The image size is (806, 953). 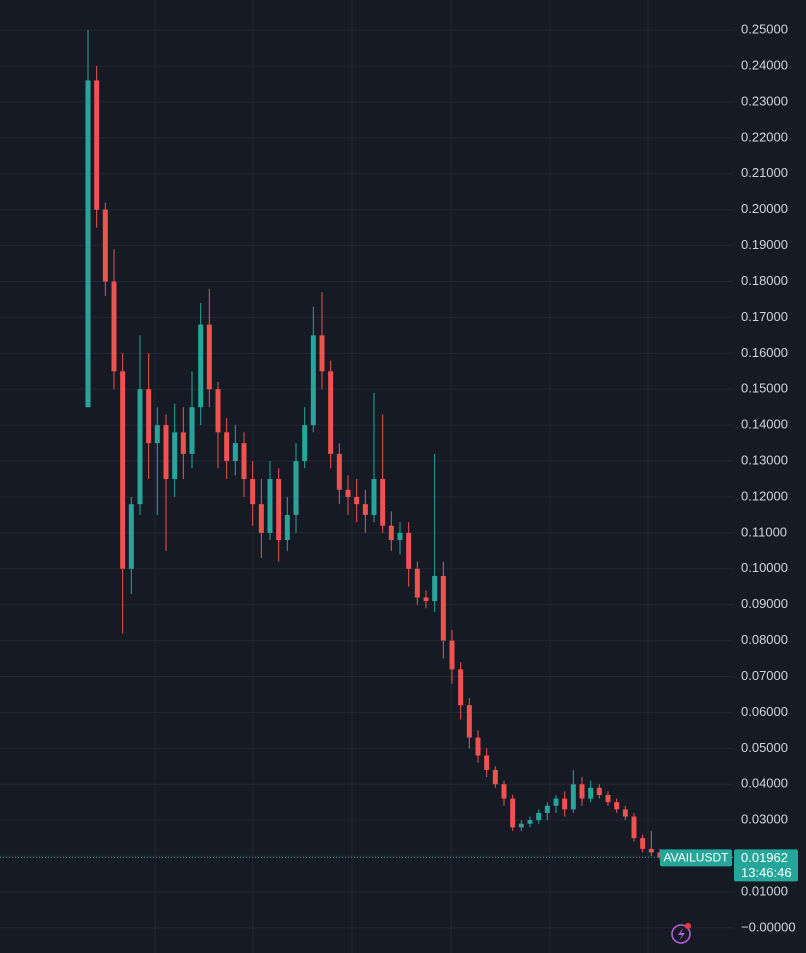 I want to click on symbol-tag: AVAILUSDT, so click(x=697, y=858).